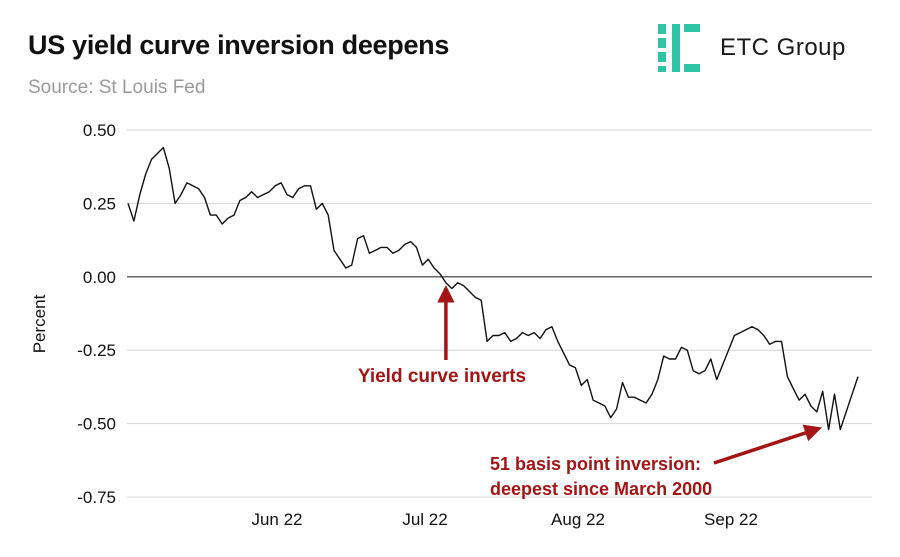 Image resolution: width=900 pixels, height=557 pixels. What do you see at coordinates (731, 519) in the screenshot?
I see `x-tick-label: Sep 22` at bounding box center [731, 519].